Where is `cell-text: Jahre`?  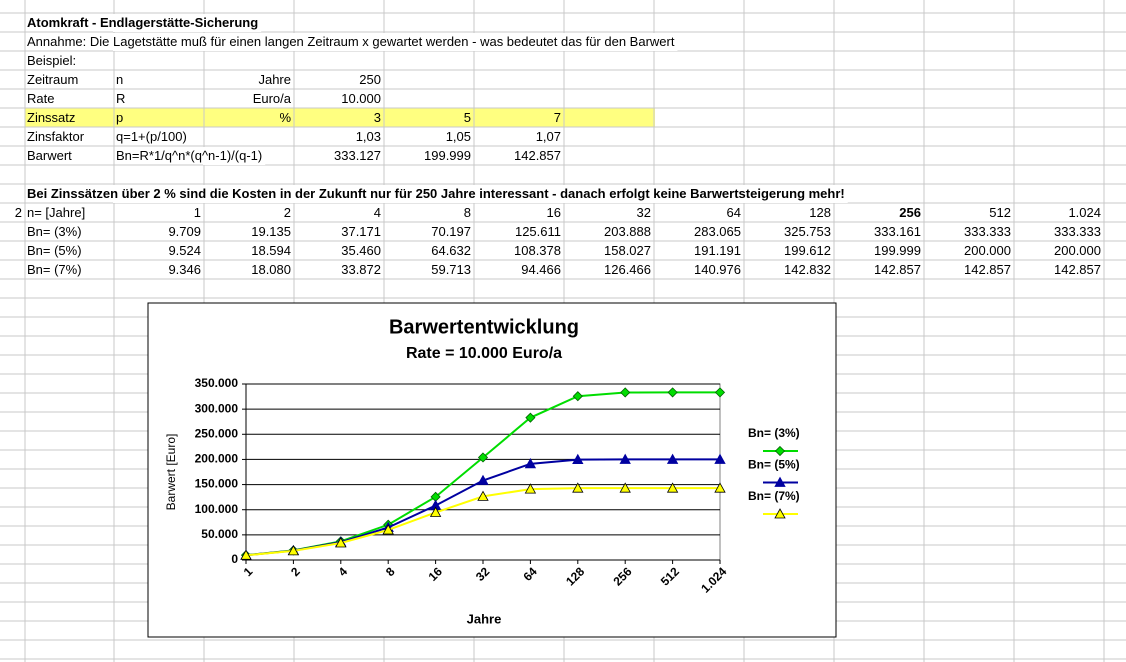 cell-text: Jahre is located at coordinates (274, 79).